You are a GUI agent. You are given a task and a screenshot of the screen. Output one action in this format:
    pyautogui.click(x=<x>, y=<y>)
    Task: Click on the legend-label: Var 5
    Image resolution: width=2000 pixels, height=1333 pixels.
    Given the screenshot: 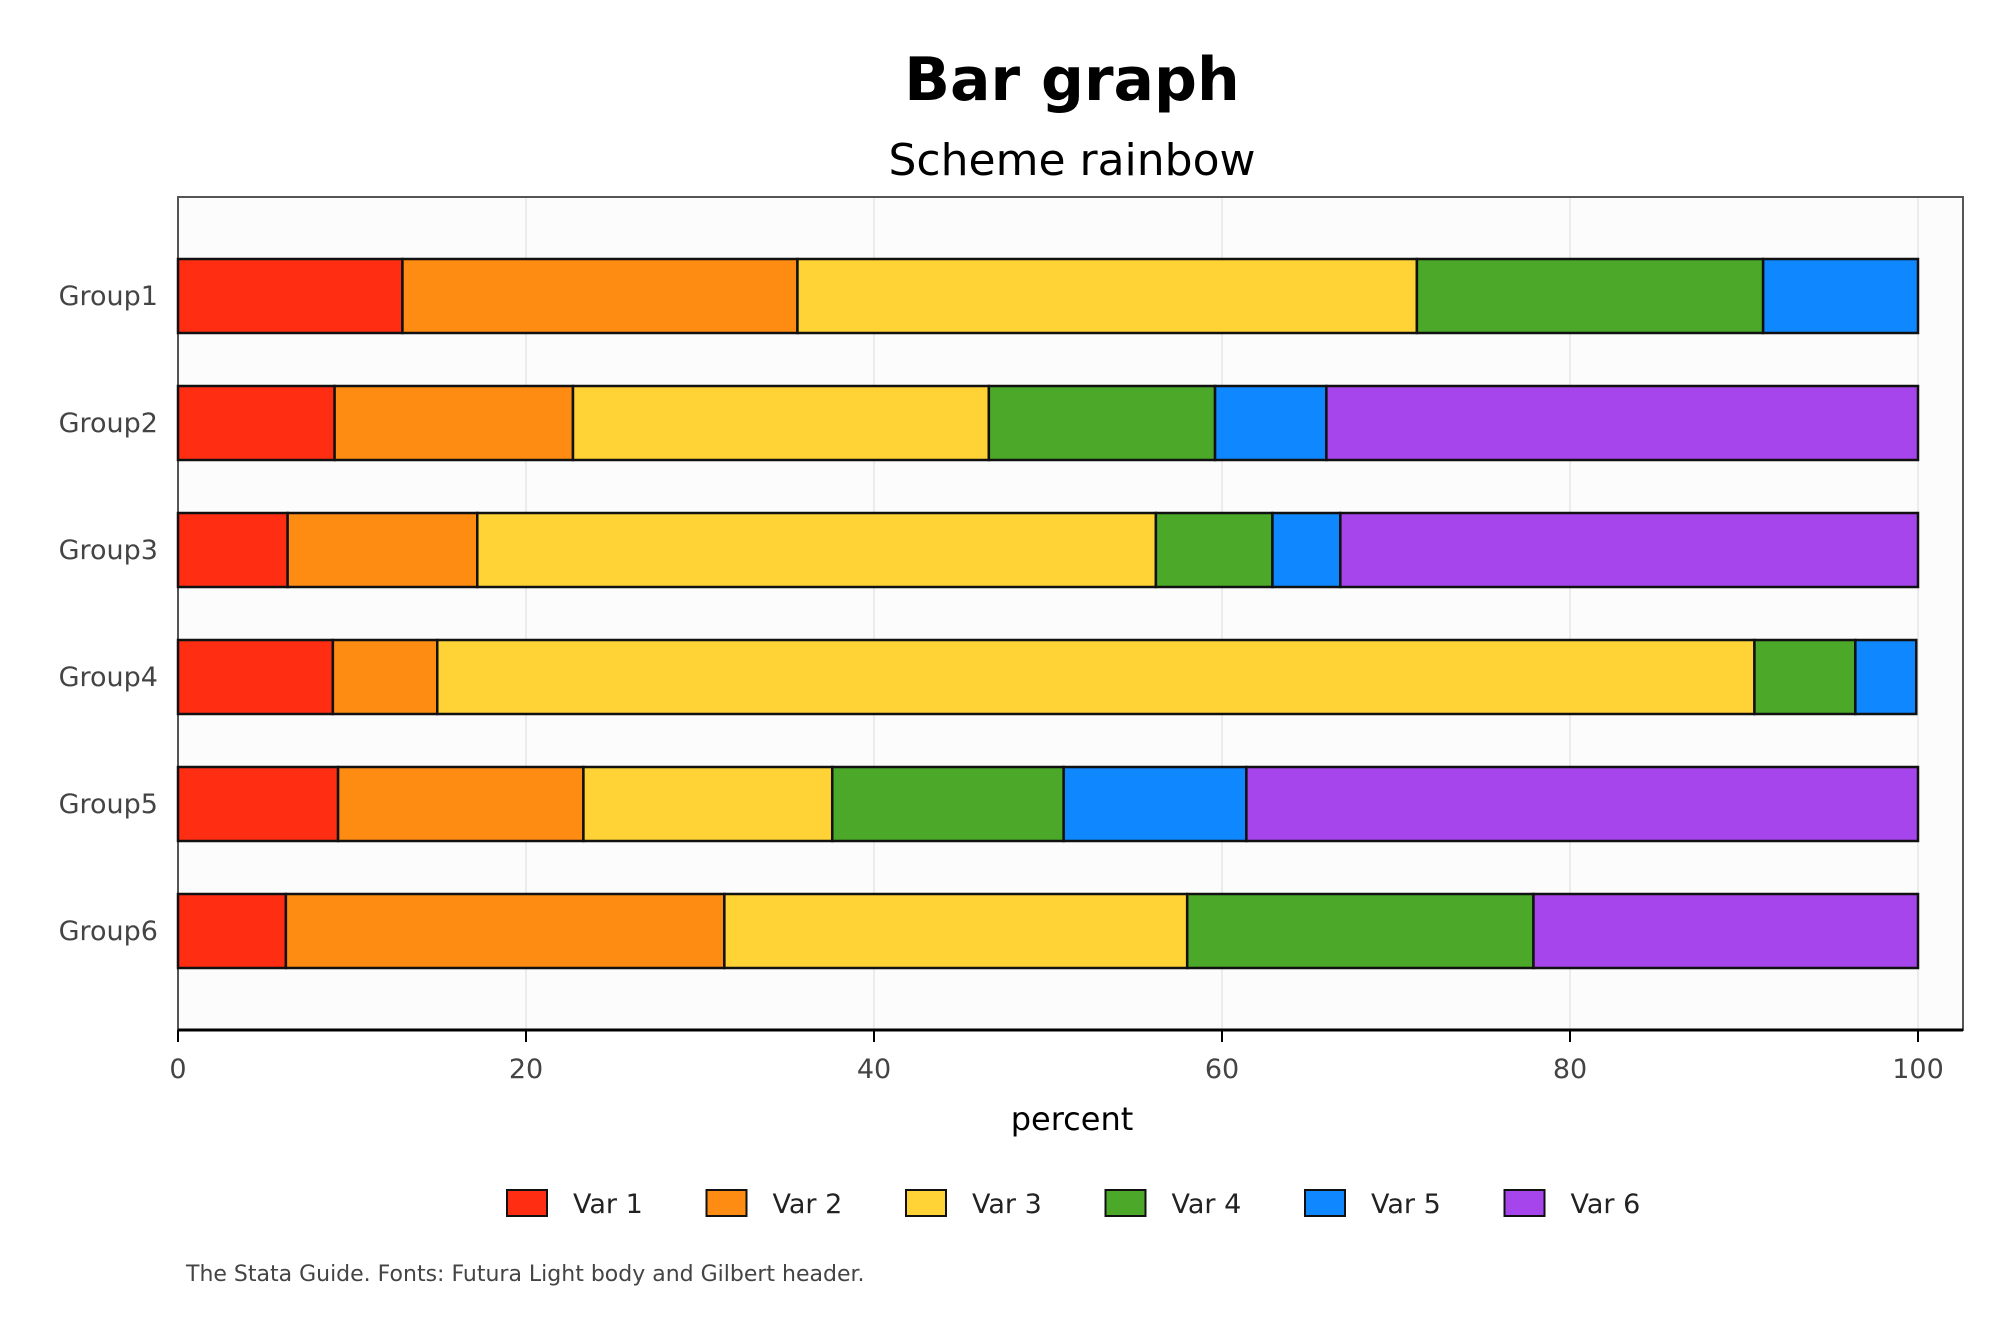 What is the action you would take?
    pyautogui.click(x=1406, y=1204)
    